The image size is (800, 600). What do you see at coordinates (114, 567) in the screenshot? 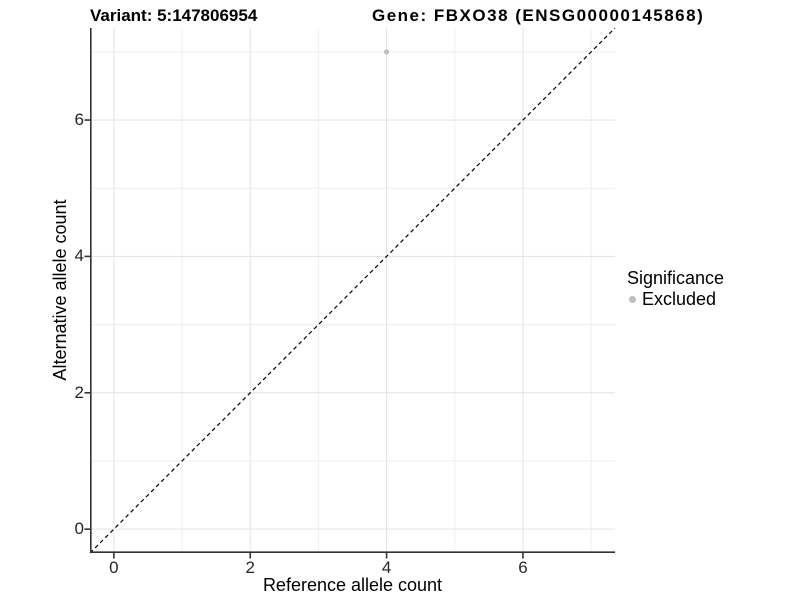
I see `x-tick-label: 0` at bounding box center [114, 567].